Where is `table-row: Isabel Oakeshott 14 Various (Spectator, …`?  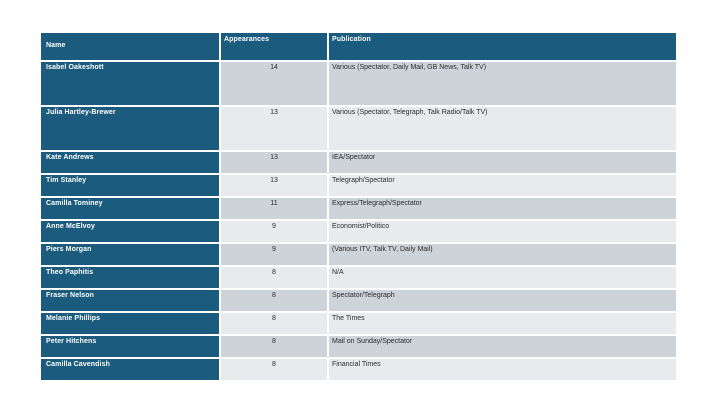
table-row: Isabel Oakeshott 14 Various (Spectator, … is located at coordinates (358, 83).